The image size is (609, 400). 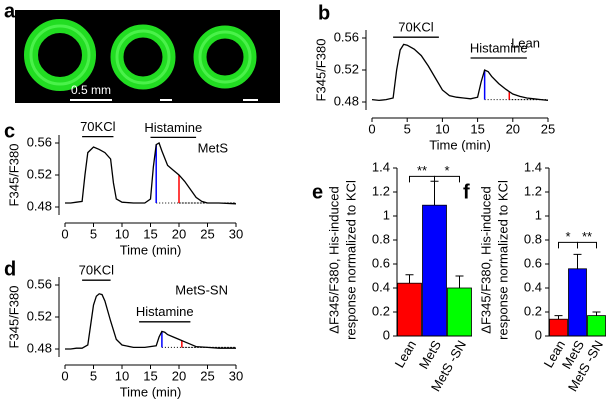 I want to click on trace-label: MetS, so click(x=213, y=147).